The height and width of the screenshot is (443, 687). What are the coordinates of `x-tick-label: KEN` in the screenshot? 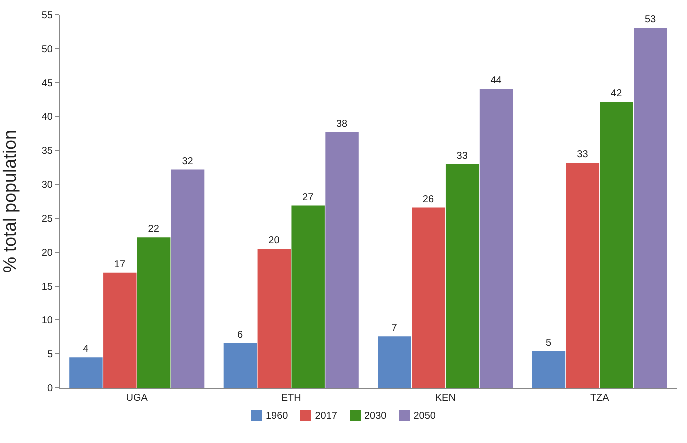 It's located at (445, 398).